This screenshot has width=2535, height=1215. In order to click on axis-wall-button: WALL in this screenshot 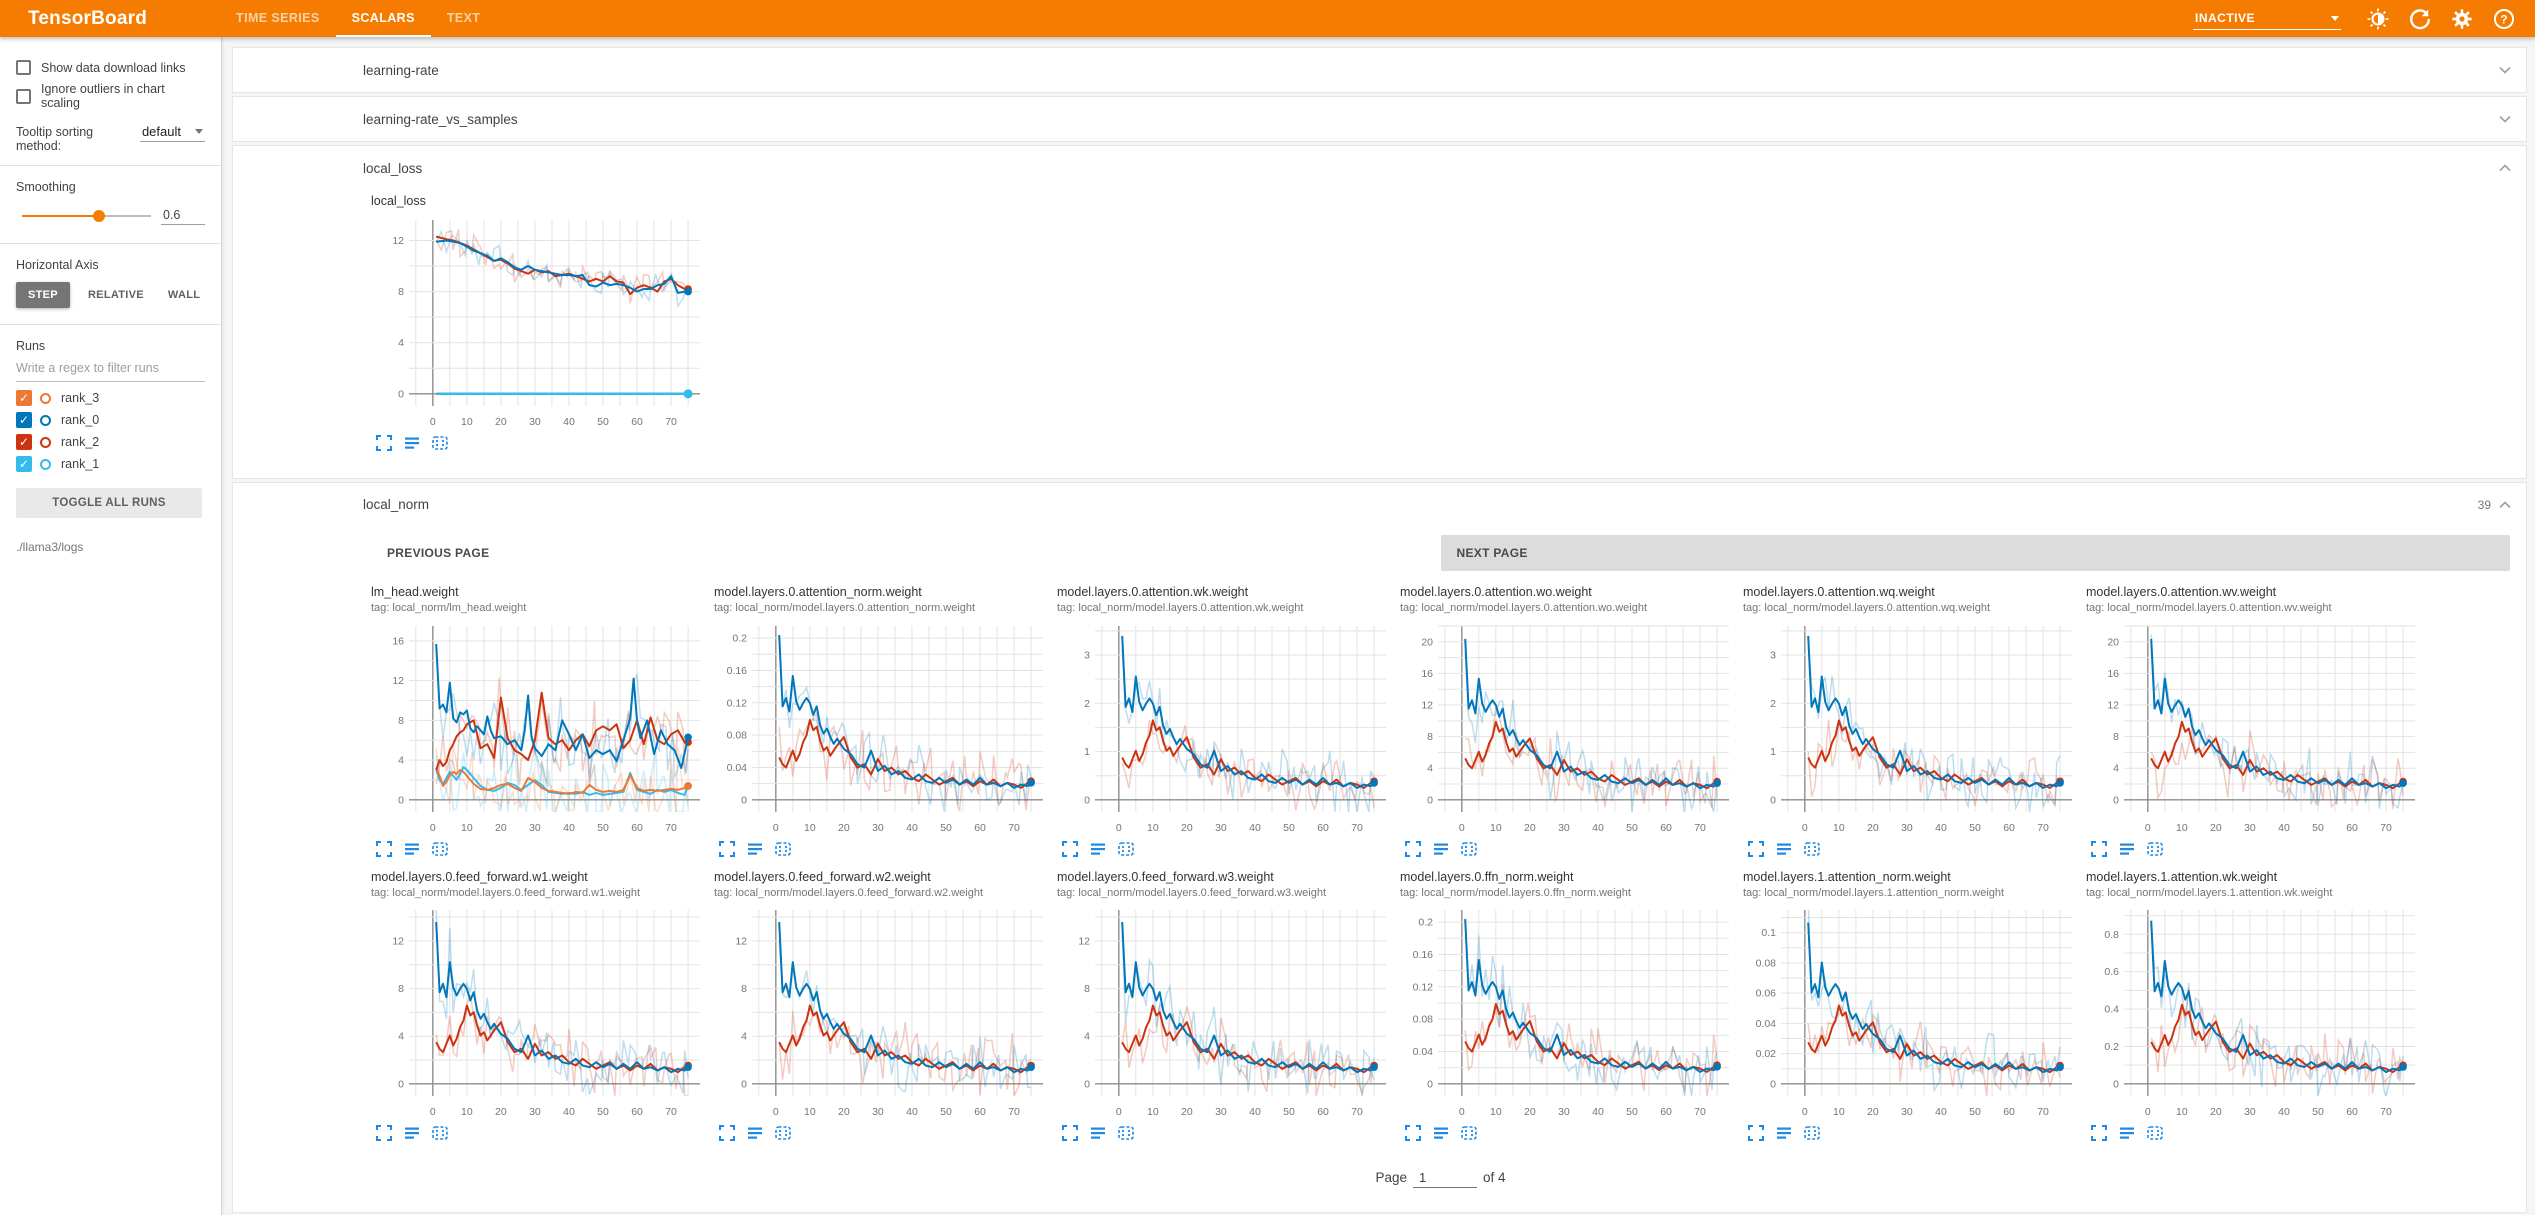, I will do `click(184, 295)`.